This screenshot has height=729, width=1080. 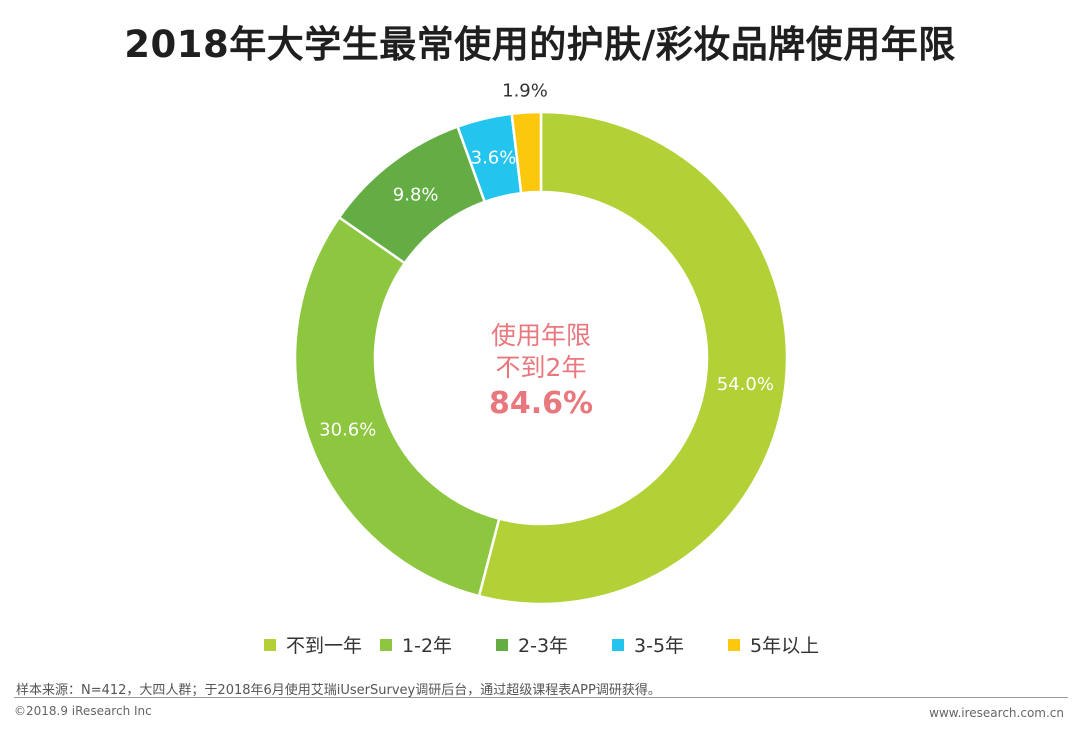 I want to click on legend-label: 5年以上, so click(x=784, y=646).